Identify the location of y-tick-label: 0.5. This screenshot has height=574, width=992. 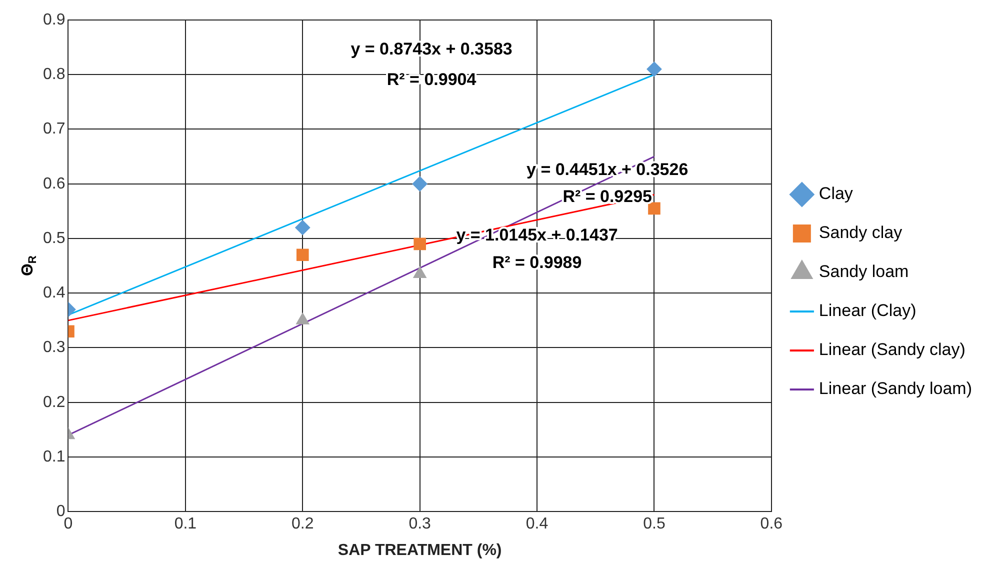
(54, 238).